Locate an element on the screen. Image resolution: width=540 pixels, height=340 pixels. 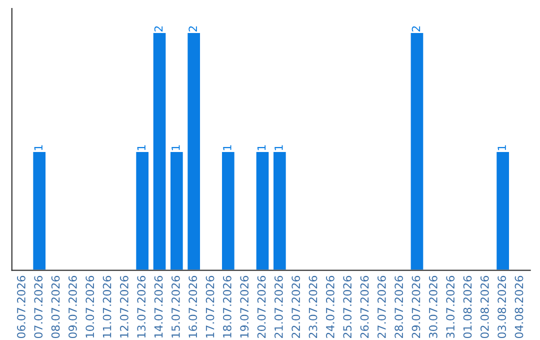
x-tick-label: 10.07.2026 is located at coordinates (90, 307).